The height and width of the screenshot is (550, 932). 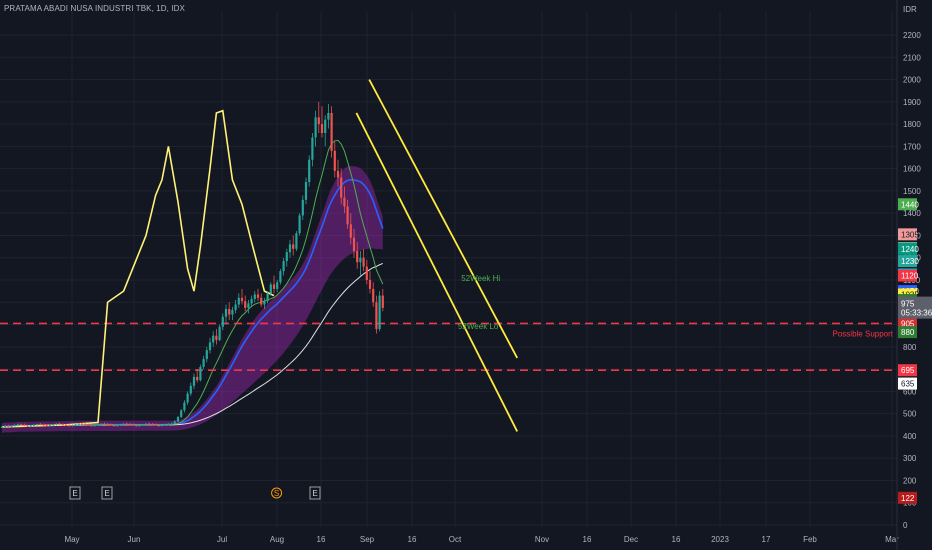 I want to click on y-tick-label: 2200, so click(x=912, y=35).